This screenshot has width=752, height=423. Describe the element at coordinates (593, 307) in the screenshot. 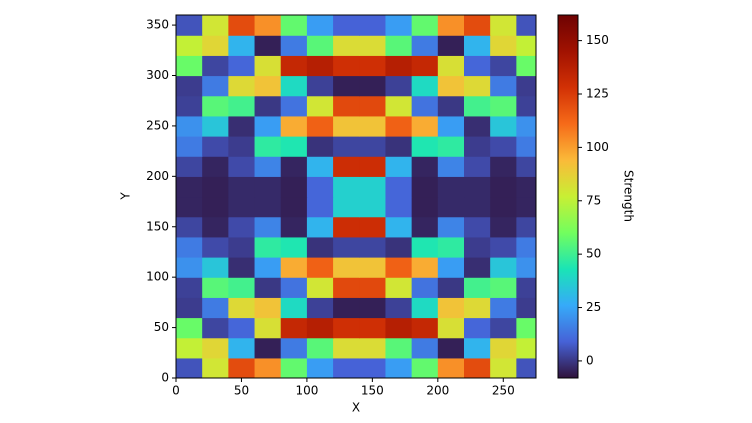

I see `colorbar-tick-label: 25` at that location.